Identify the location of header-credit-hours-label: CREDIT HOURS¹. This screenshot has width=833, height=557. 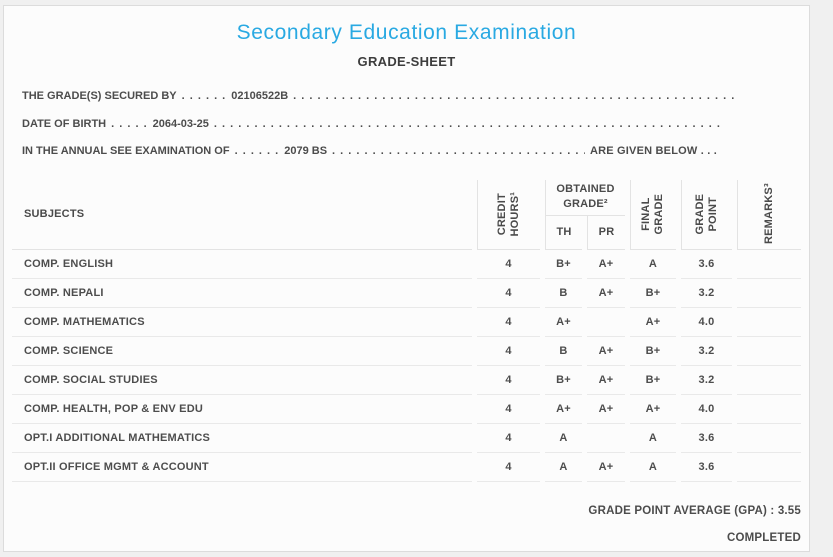
(508, 214).